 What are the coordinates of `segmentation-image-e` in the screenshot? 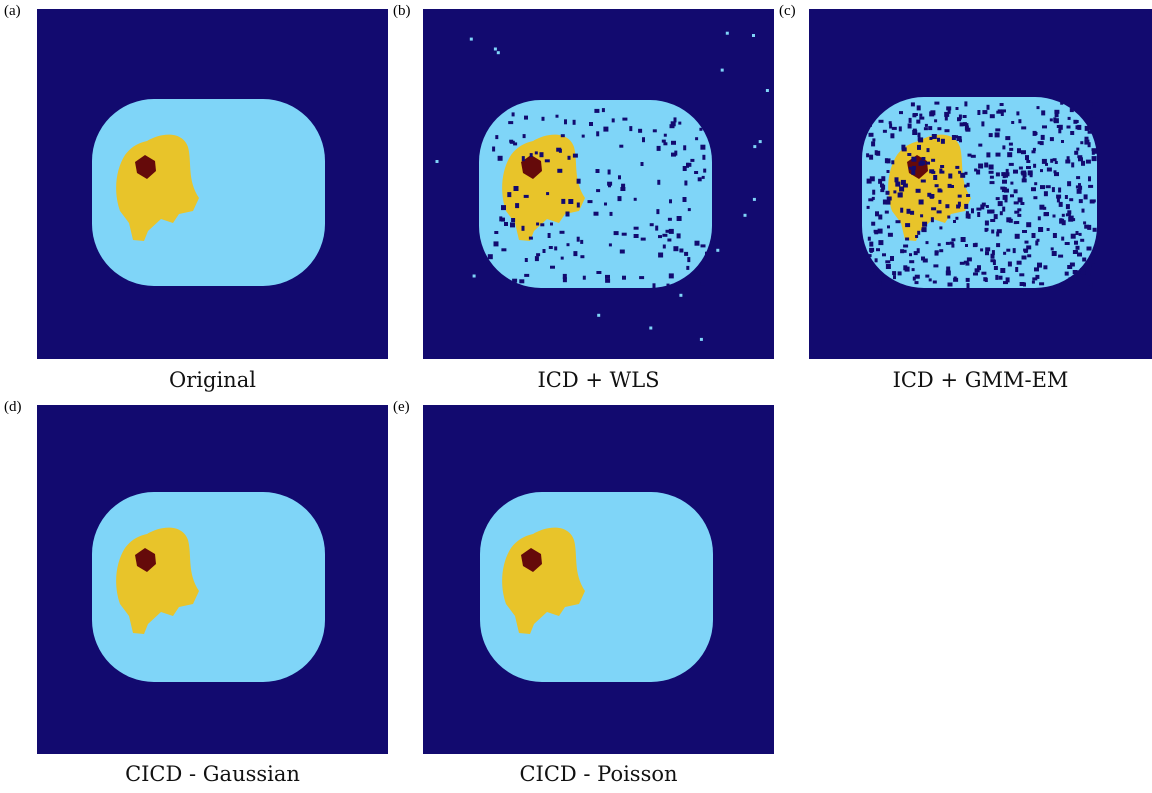 It's located at (598, 579).